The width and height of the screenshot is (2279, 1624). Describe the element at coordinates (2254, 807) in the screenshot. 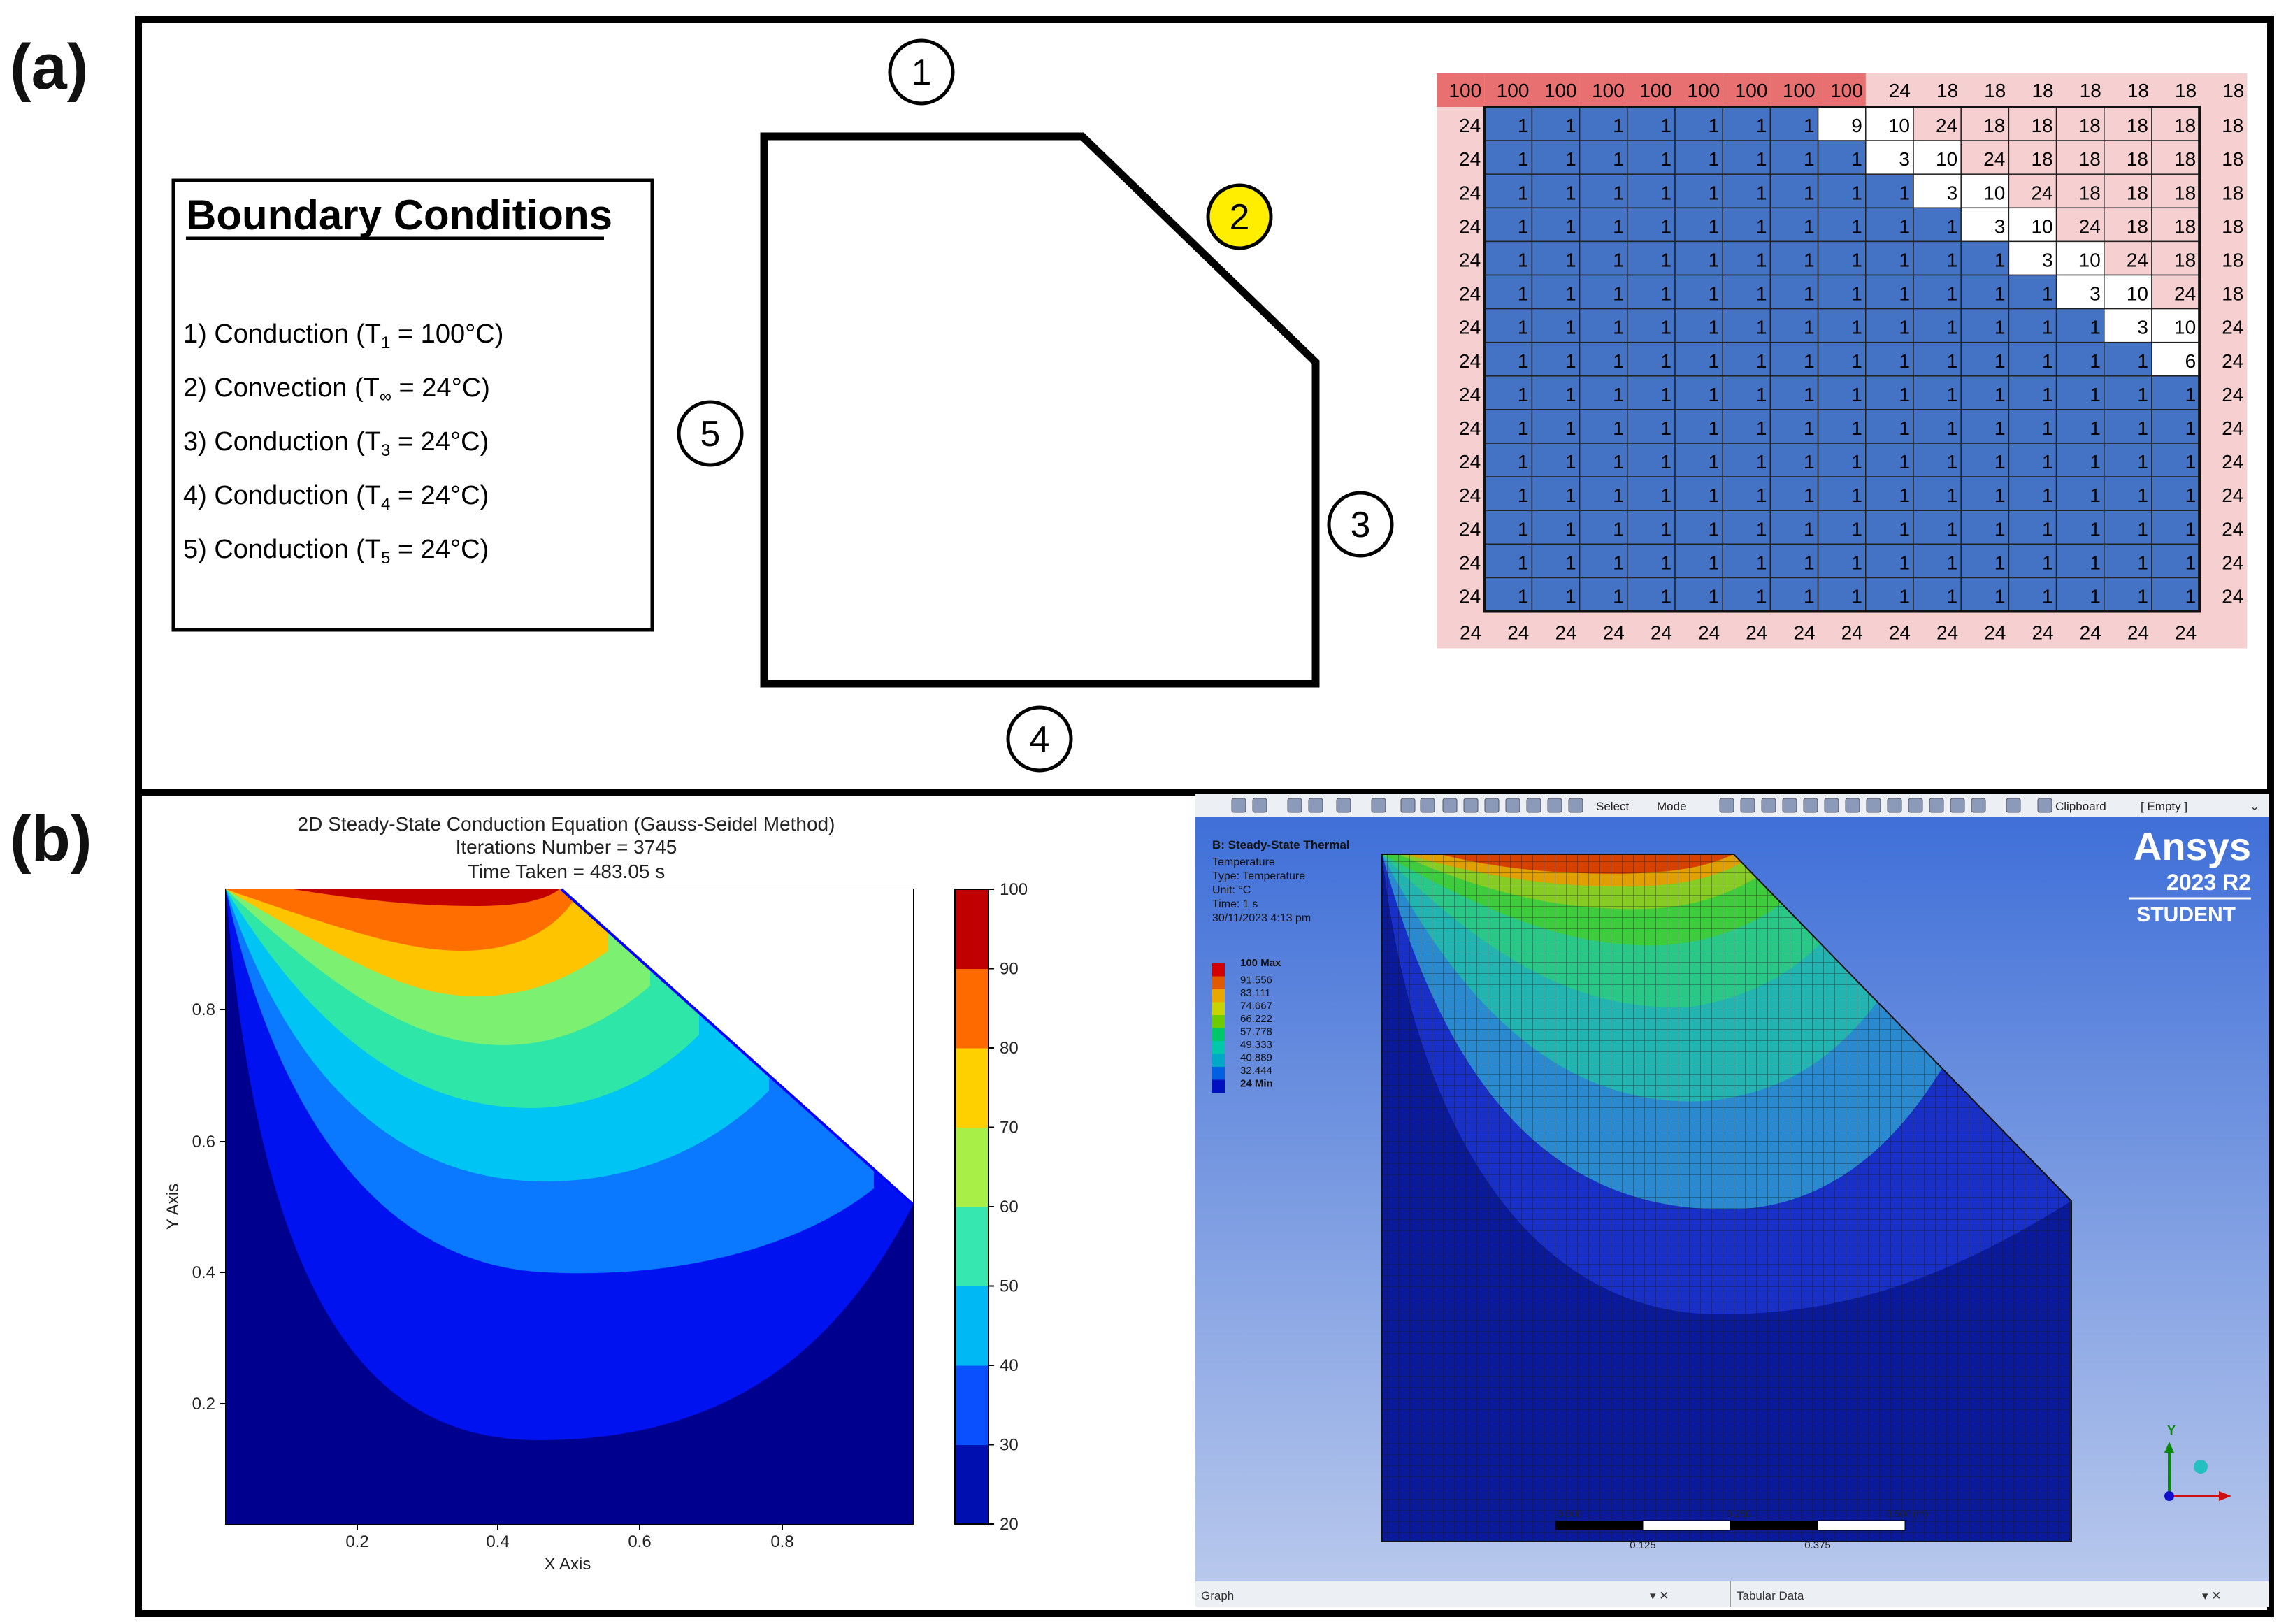

I see `toolbar-overflow-icon: ⌄` at that location.